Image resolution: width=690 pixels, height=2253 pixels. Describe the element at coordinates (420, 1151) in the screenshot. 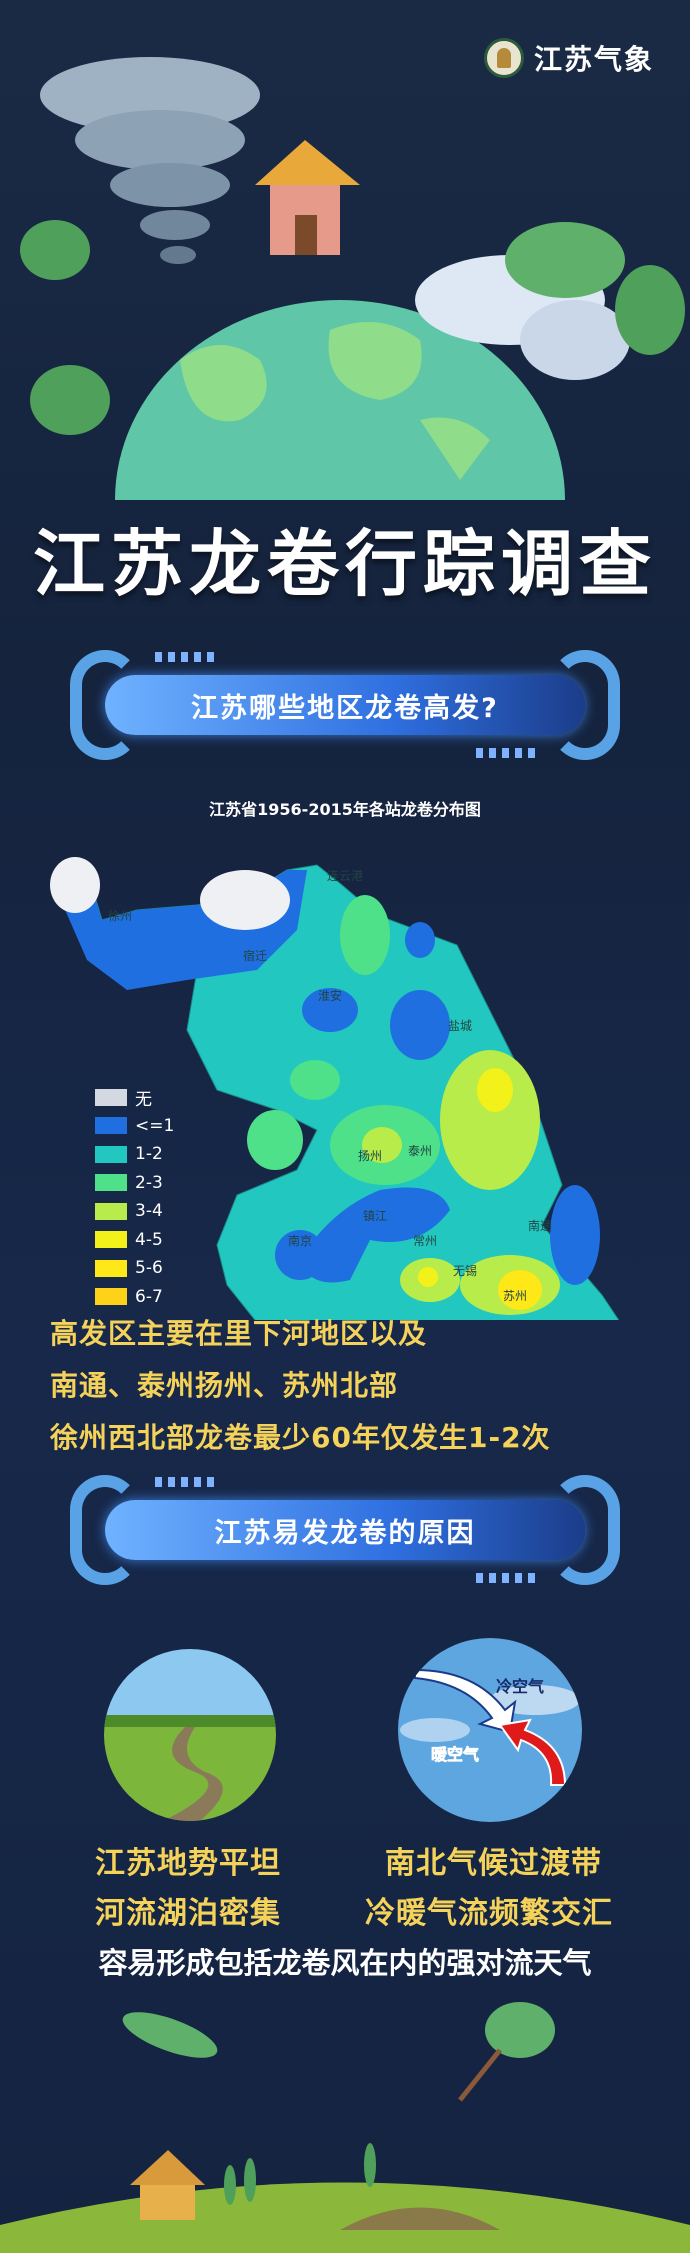

I see `city-label: 泰州` at that location.